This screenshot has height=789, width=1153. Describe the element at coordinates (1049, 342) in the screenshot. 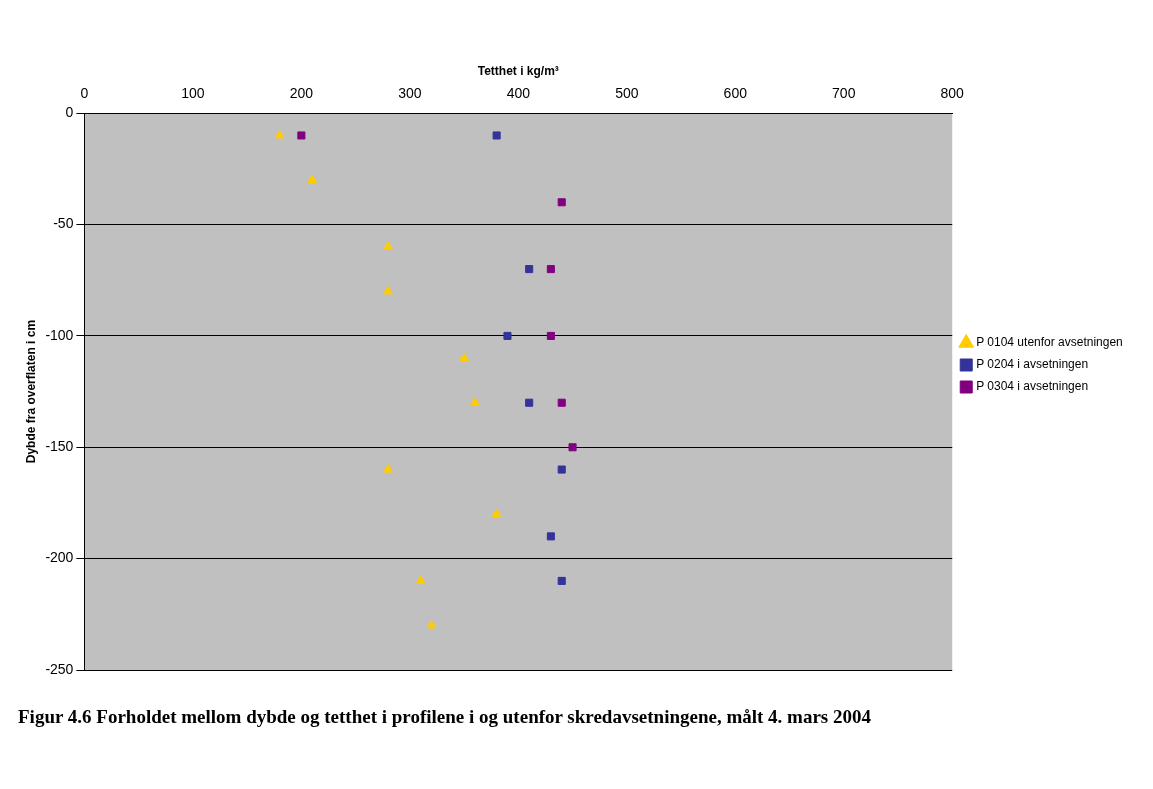

I see `legend-label: P 0104 utenfor avsetningen` at that location.